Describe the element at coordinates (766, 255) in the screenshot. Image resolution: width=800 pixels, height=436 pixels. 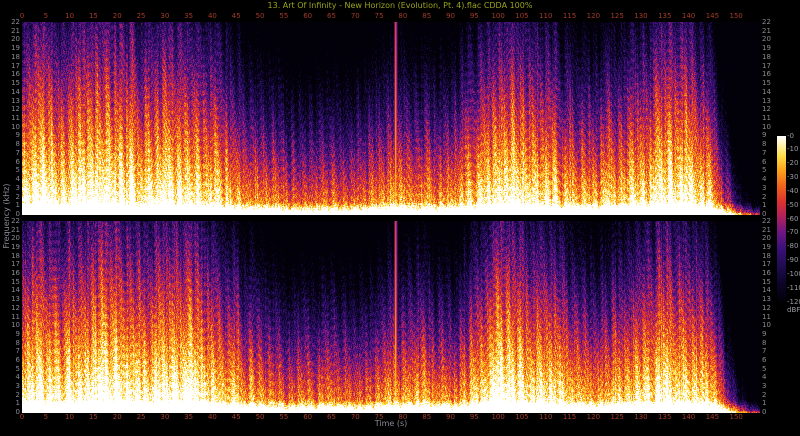
I see `freq-tick-label: 18` at that location.